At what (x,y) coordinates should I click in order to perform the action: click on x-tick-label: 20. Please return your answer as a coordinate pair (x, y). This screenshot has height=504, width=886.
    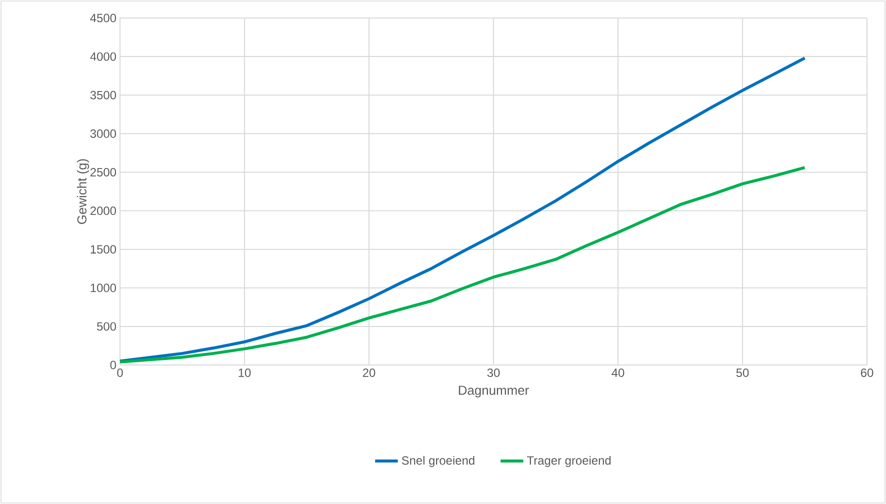
    Looking at the image, I should click on (369, 372).